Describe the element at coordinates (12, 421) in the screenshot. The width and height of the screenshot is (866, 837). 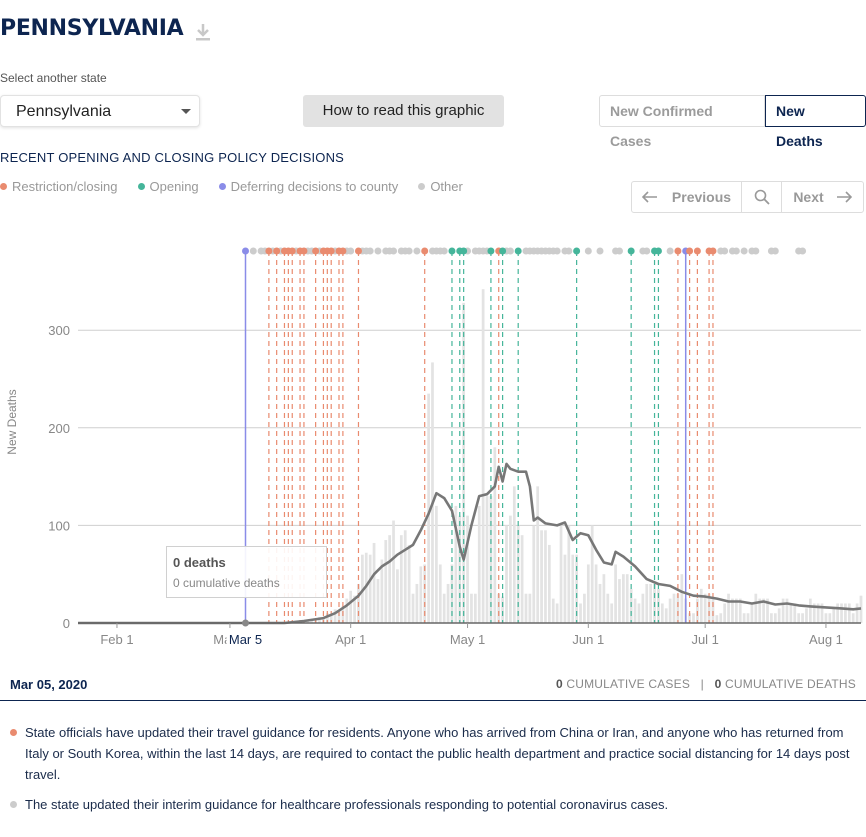
I see `y-axis-label: New Deaths` at that location.